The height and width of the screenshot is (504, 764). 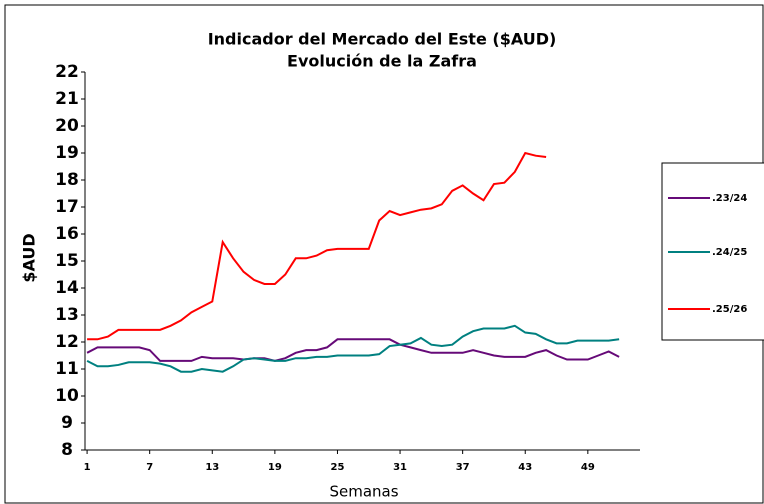 What do you see at coordinates (525, 467) in the screenshot?
I see `x-tick-label: 43` at bounding box center [525, 467].